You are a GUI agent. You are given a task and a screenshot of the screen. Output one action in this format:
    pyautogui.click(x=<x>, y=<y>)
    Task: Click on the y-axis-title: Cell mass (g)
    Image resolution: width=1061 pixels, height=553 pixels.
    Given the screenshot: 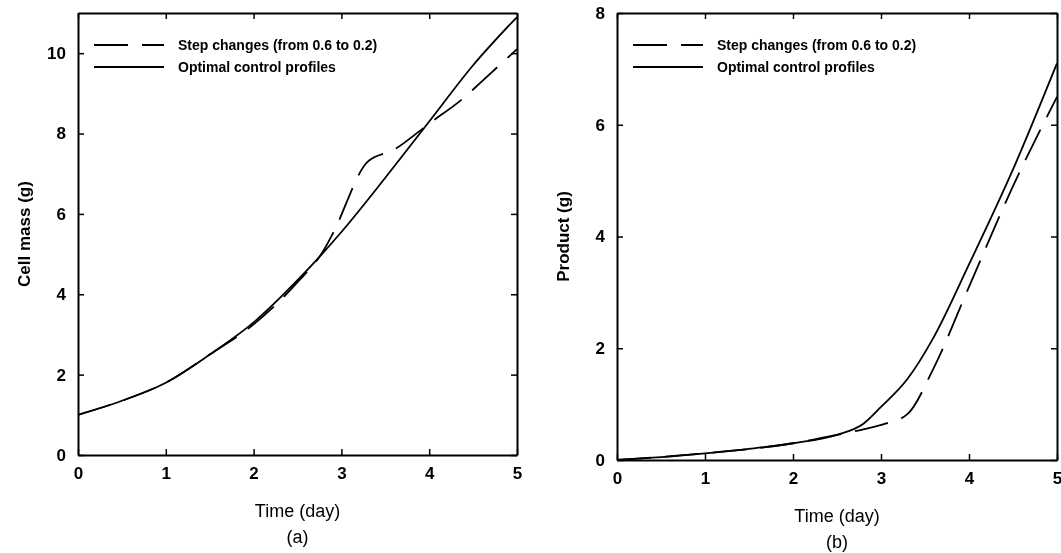 What is the action you would take?
    pyautogui.click(x=24, y=234)
    